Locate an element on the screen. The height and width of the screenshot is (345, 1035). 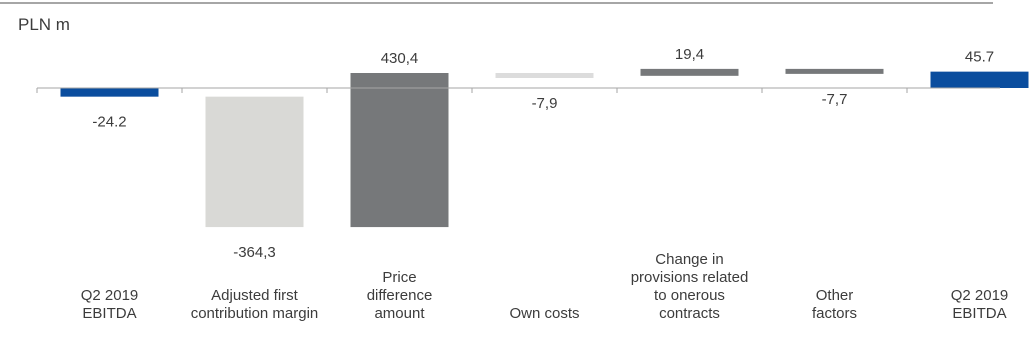
unit-label: PLN m is located at coordinates (44, 24).